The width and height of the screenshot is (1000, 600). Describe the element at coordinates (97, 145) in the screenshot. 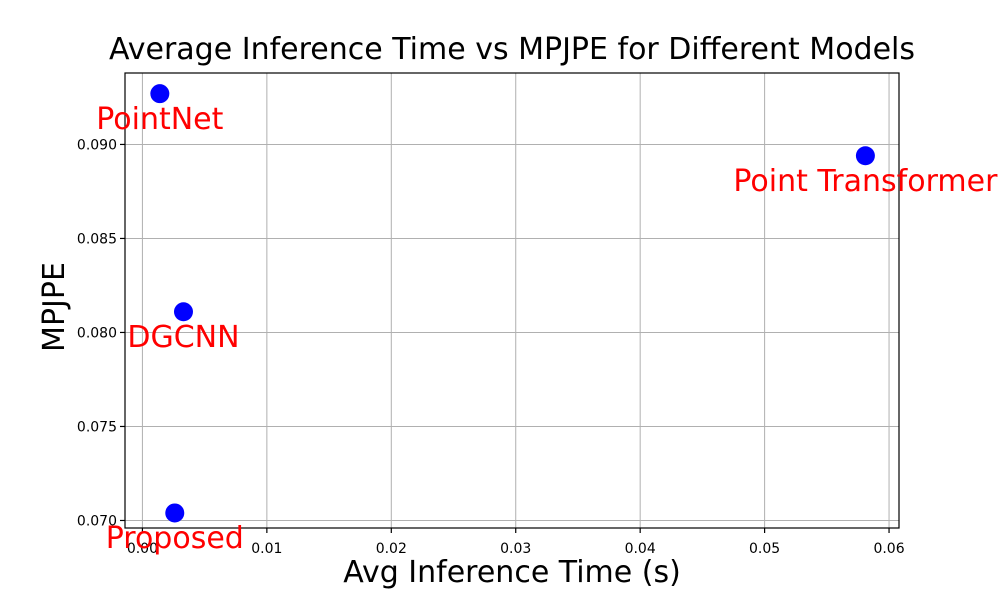

I see `y-tick-label: 0.090` at that location.